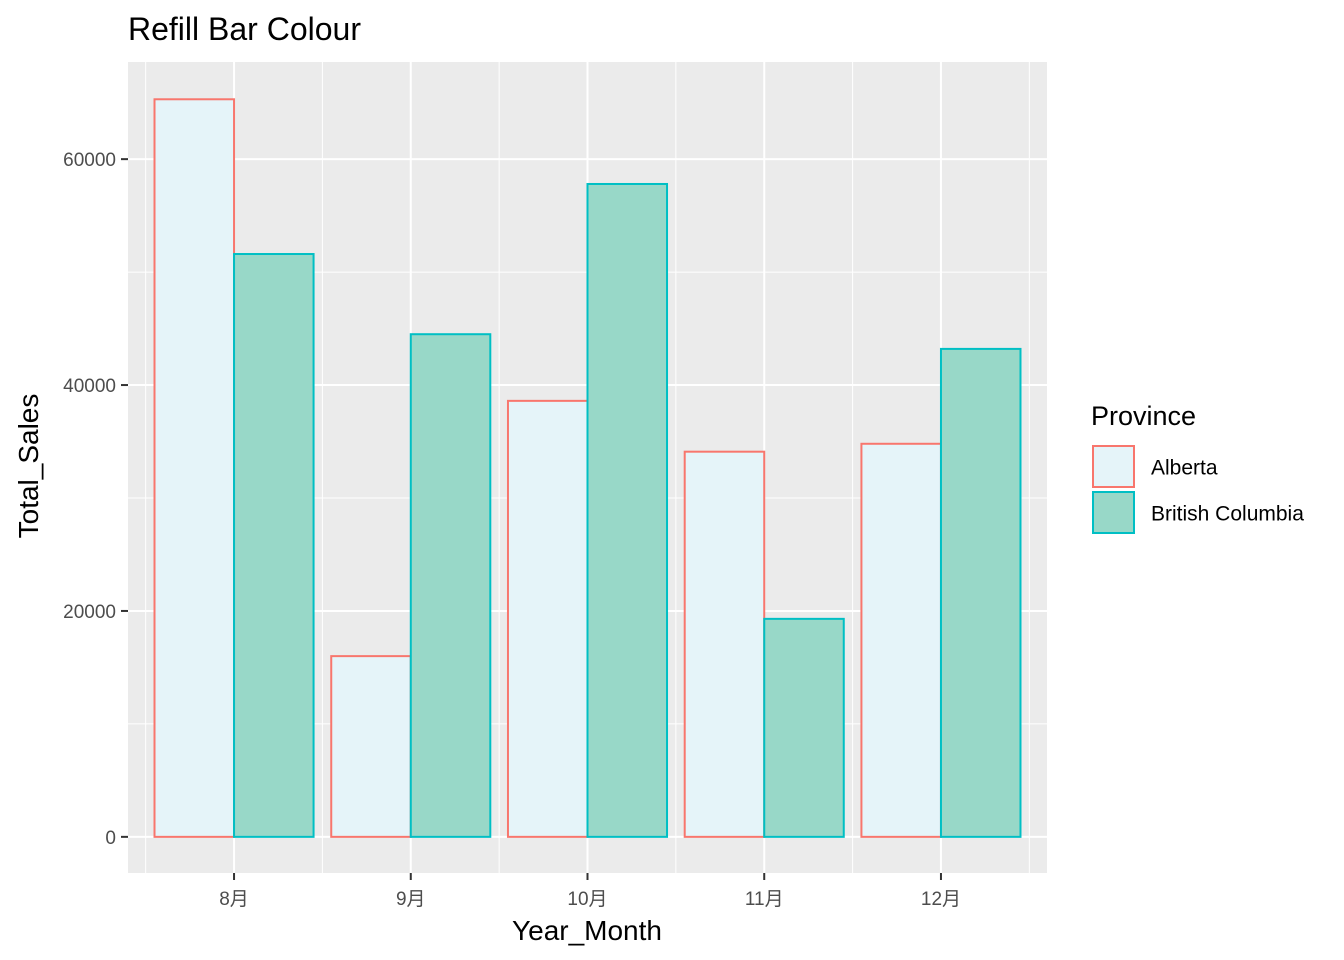 The height and width of the screenshot is (960, 1344). What do you see at coordinates (941, 899) in the screenshot?
I see `x-tick-label: 12月` at bounding box center [941, 899].